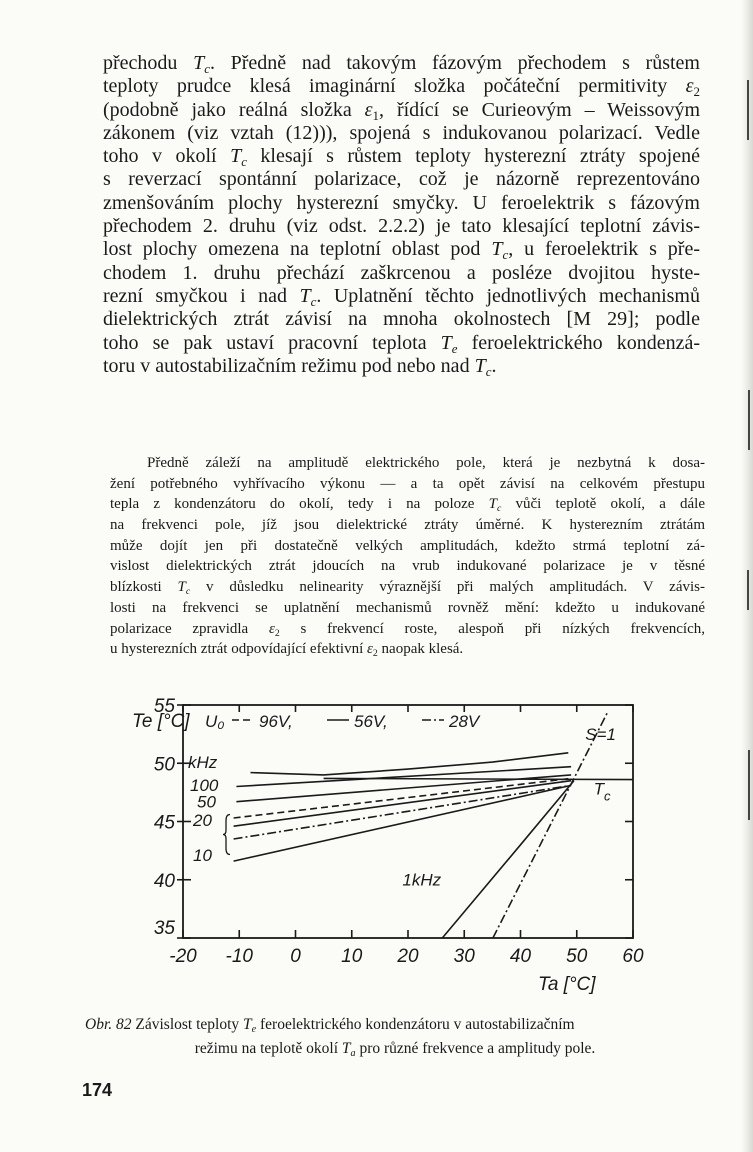 The width and height of the screenshot is (753, 1152). Describe the element at coordinates (371, 721) in the screenshot. I see `legend-label: 56V,` at that location.